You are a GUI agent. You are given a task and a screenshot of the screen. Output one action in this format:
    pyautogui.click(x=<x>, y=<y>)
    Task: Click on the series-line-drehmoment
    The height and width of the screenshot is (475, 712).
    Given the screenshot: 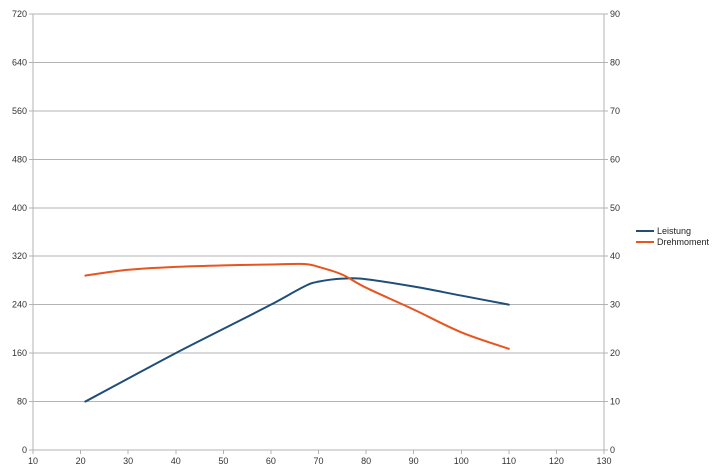 What is the action you would take?
    pyautogui.click(x=297, y=306)
    